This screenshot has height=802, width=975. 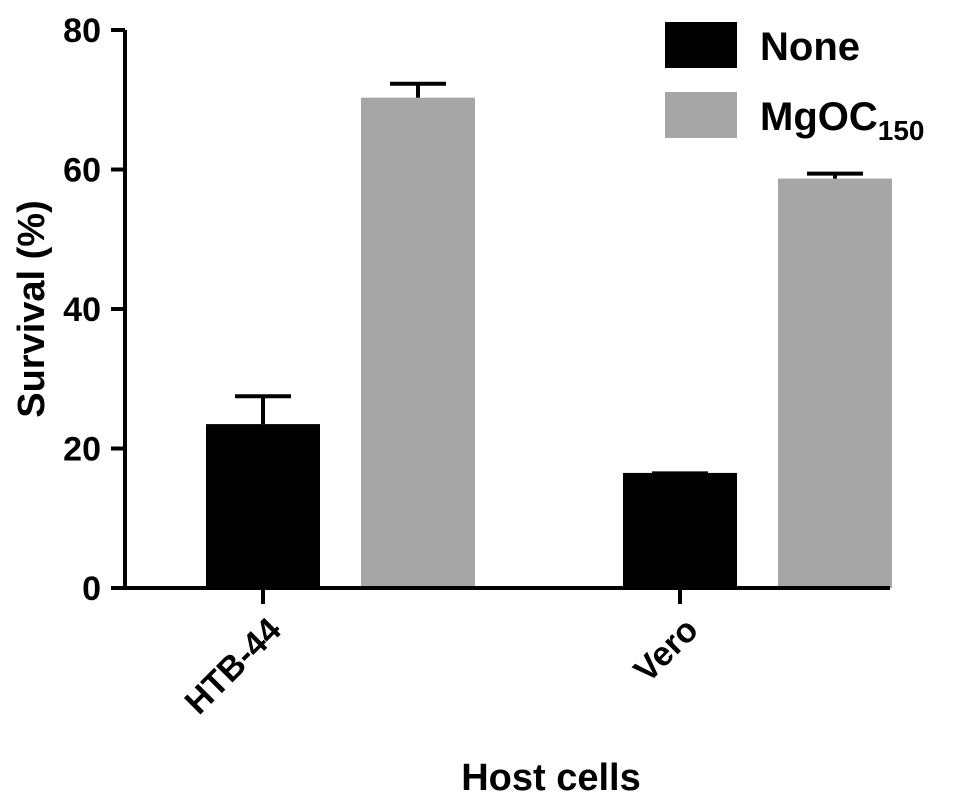 I want to click on legend-label-1: MgOC150, so click(x=842, y=120).